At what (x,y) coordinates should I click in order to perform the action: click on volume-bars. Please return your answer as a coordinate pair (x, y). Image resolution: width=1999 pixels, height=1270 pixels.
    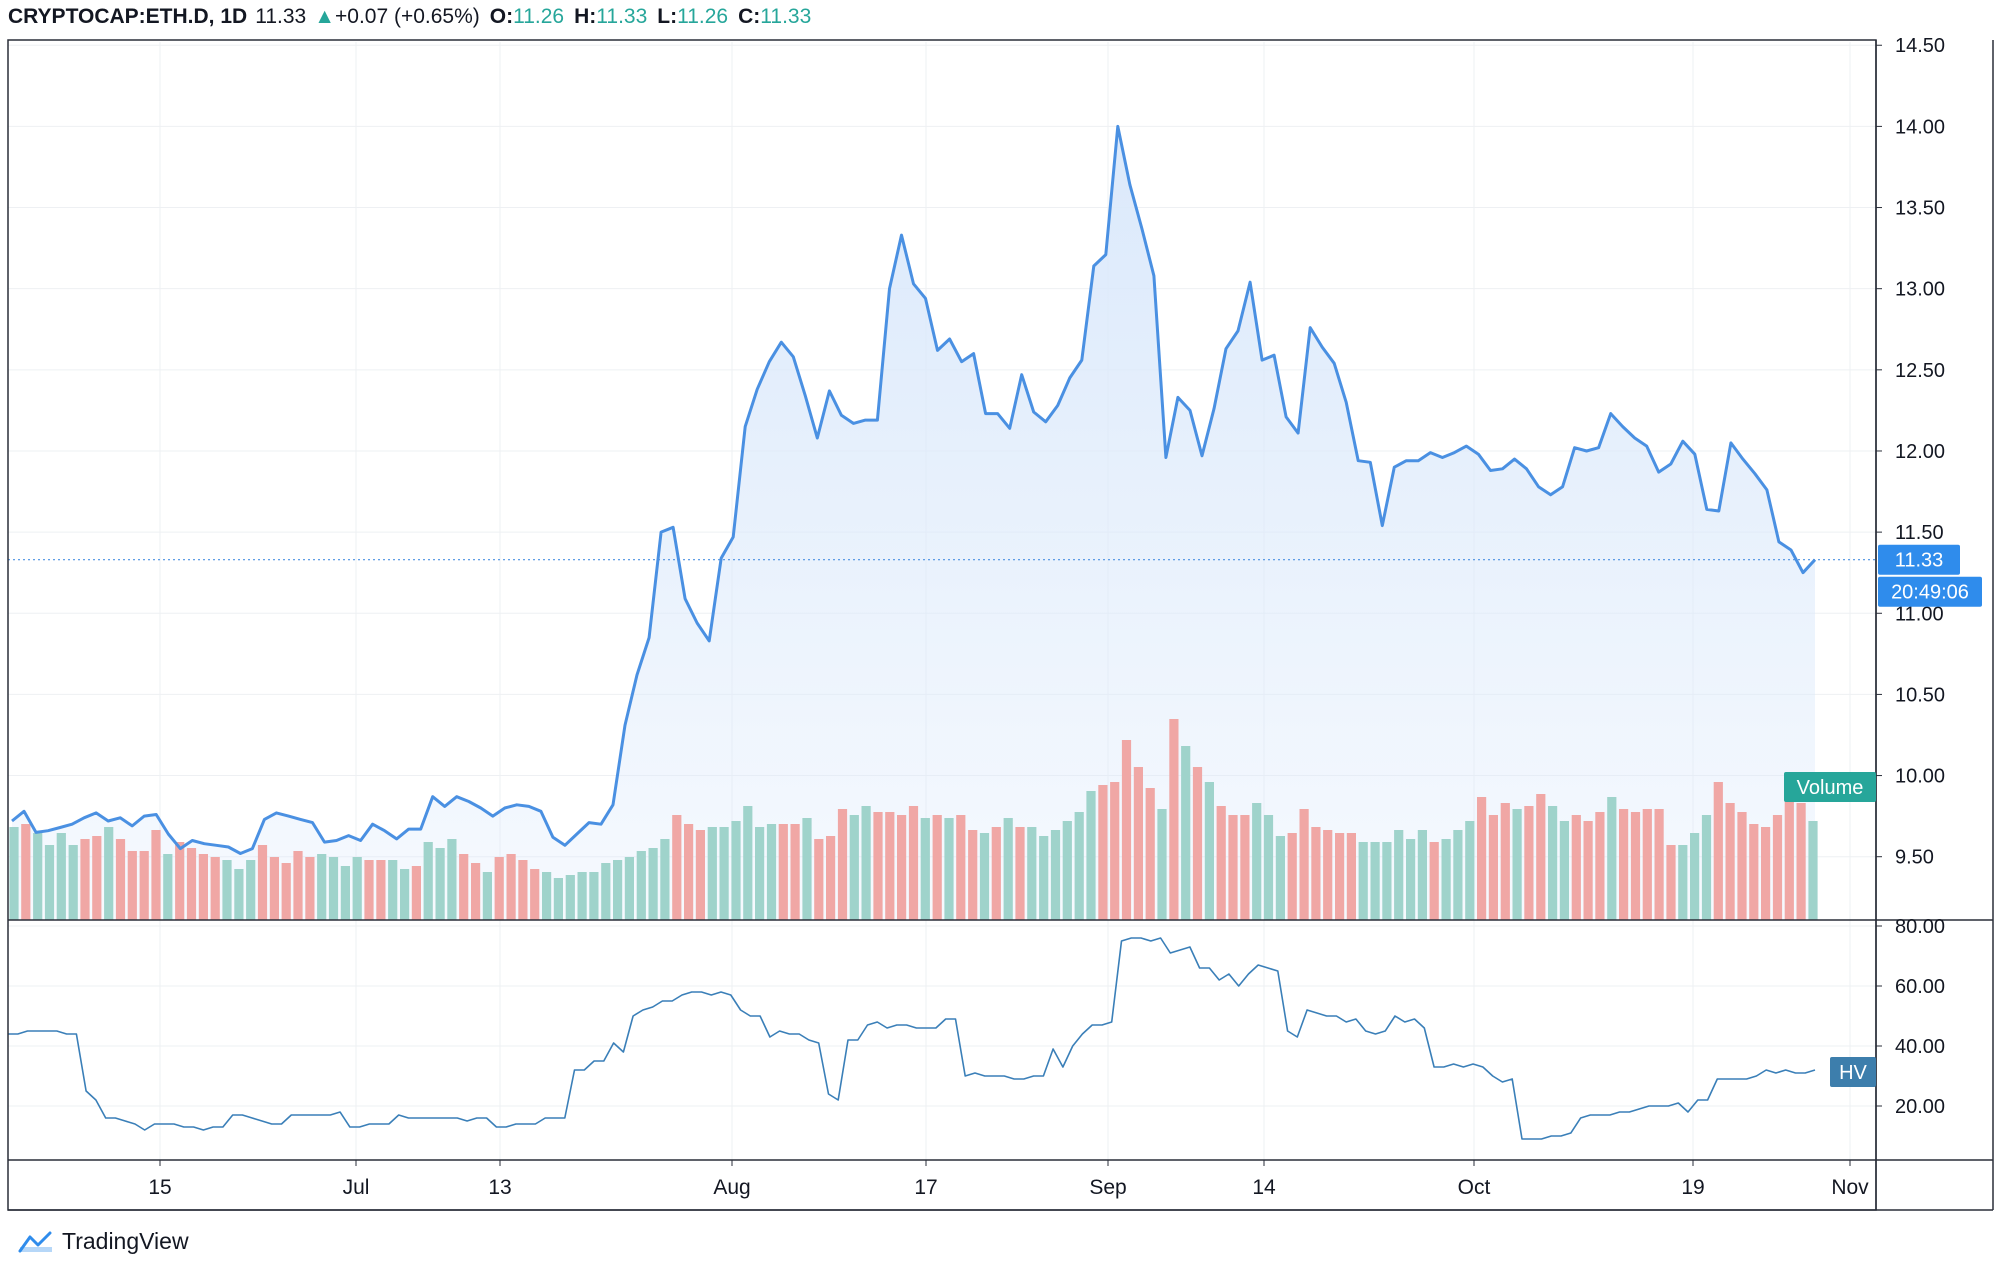
    Looking at the image, I should click on (913, 819).